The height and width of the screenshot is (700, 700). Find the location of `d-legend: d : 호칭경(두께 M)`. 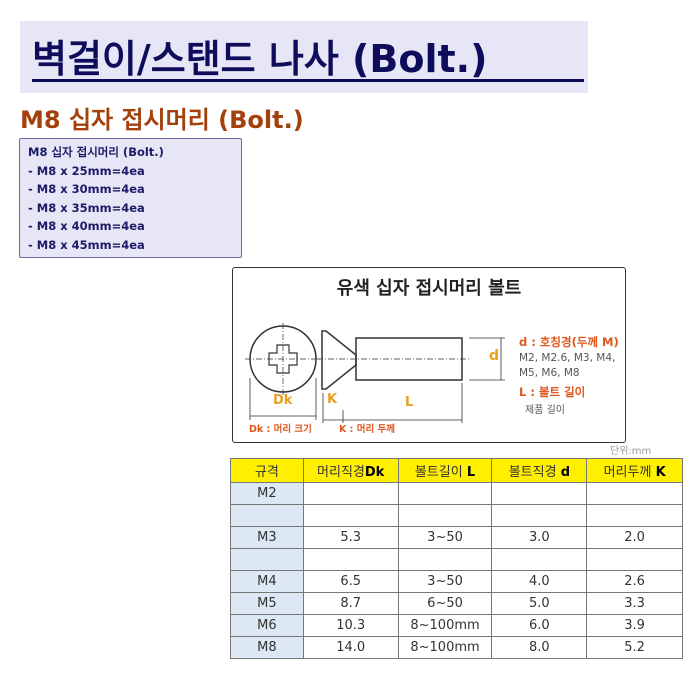

d-legend: d : 호칭경(두께 M) is located at coordinates (569, 342).